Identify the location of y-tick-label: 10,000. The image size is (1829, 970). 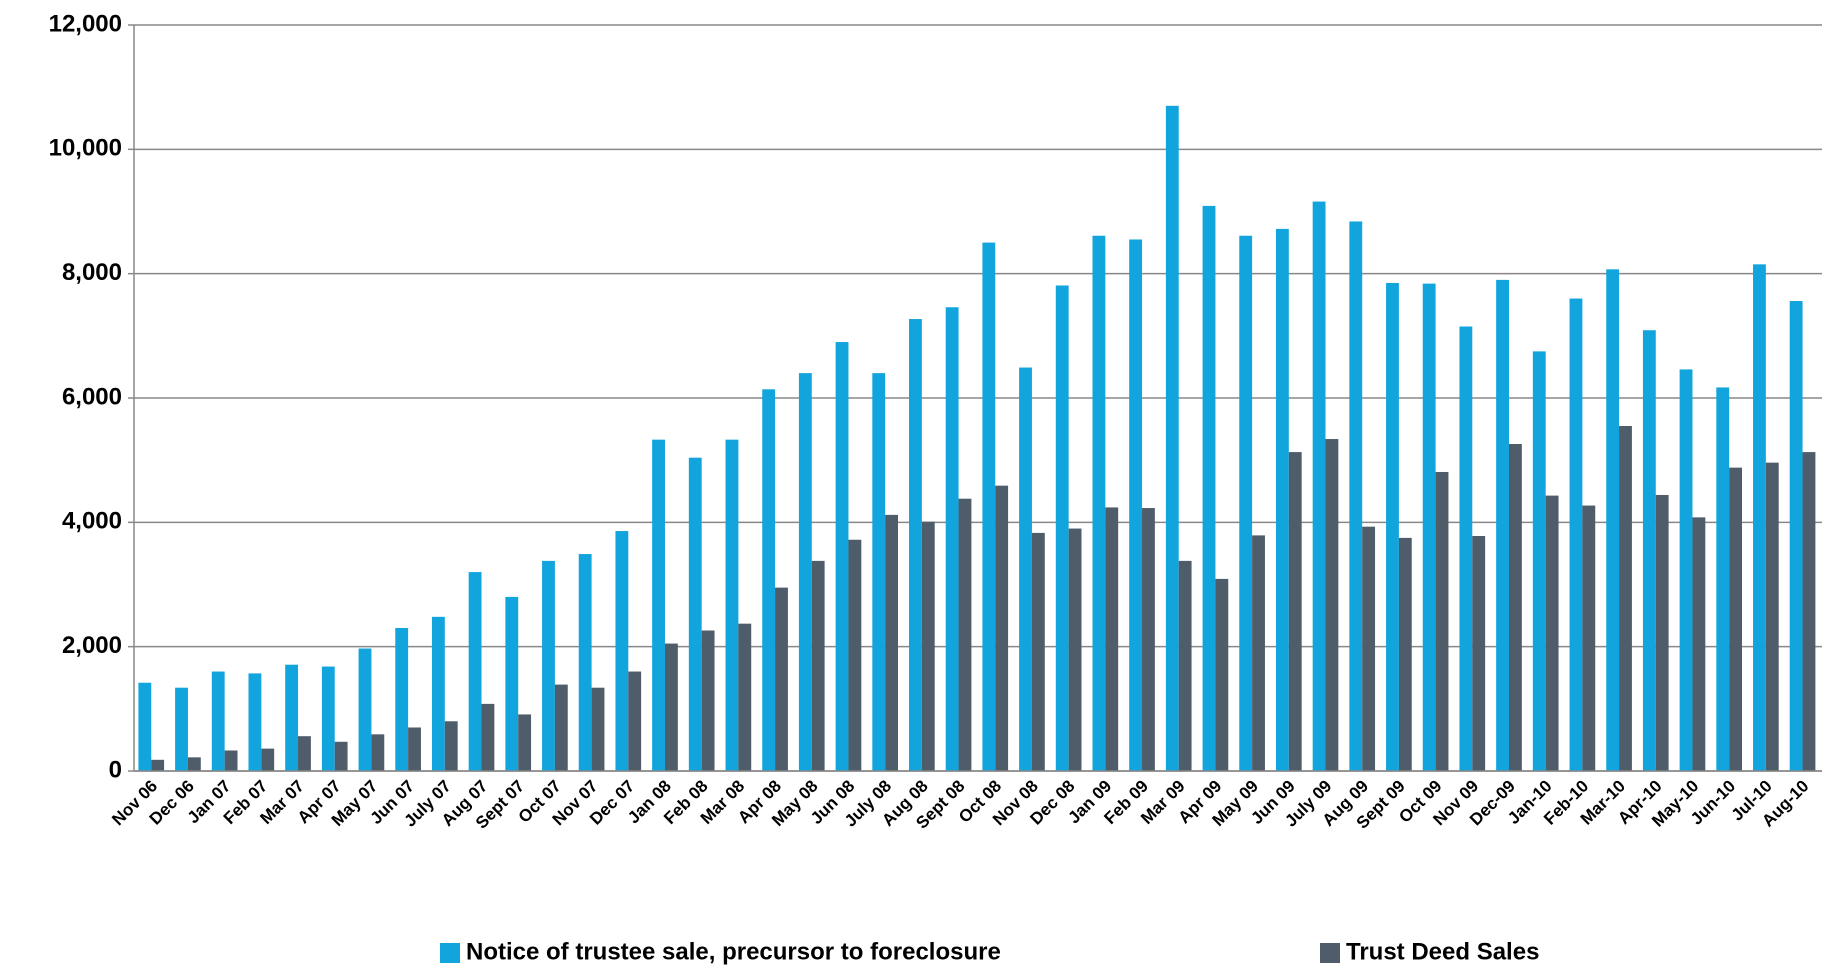
(85, 148).